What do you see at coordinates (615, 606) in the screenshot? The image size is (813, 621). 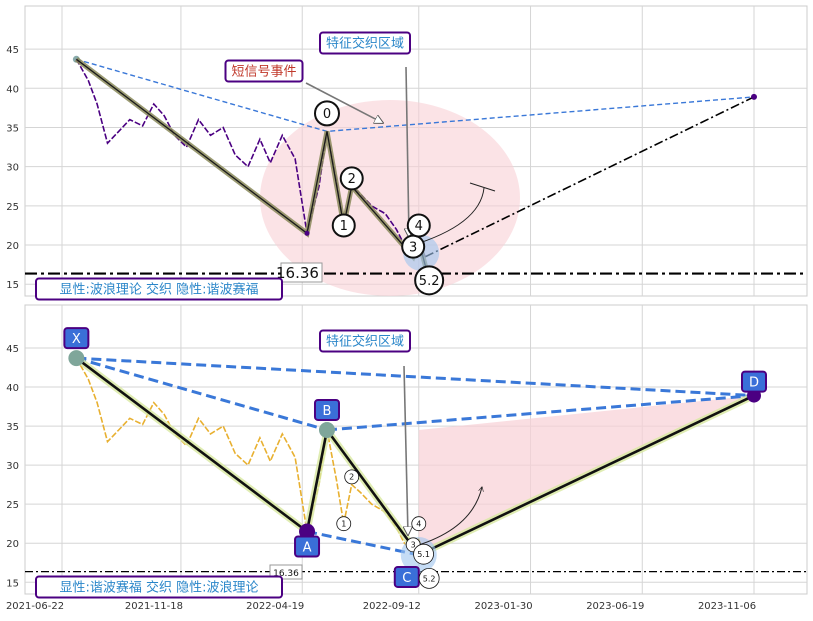 I see `x-tick-label: 2023-06-19` at bounding box center [615, 606].